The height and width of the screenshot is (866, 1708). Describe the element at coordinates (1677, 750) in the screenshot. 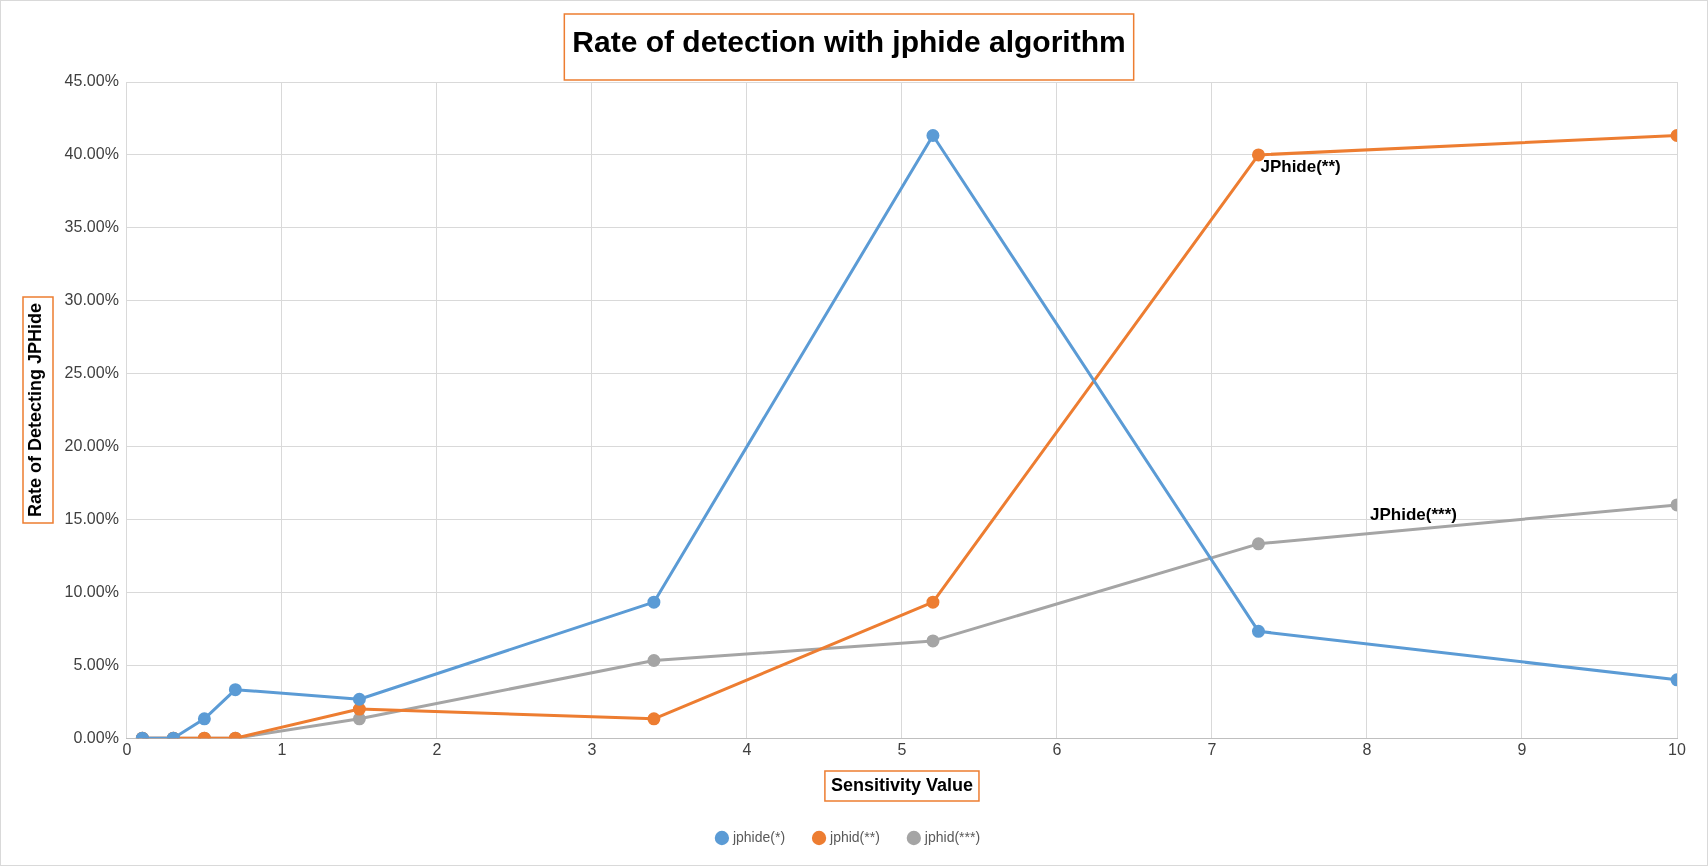

I see `x-tick-label: 10` at that location.